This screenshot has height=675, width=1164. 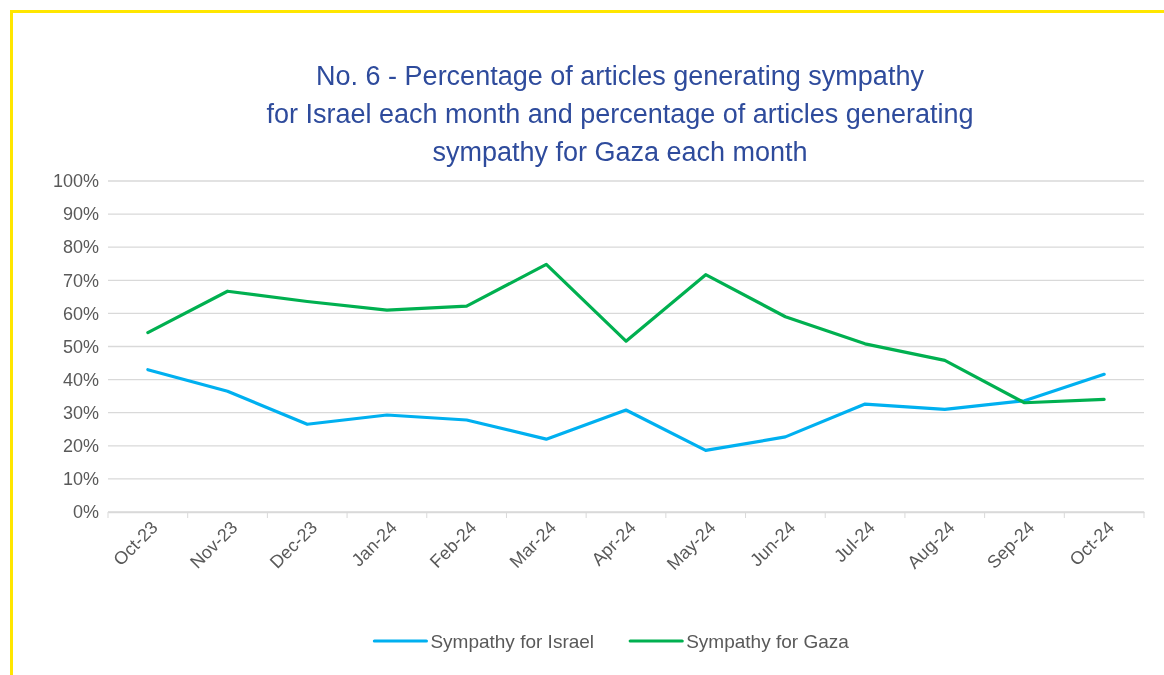 What do you see at coordinates (768, 641) in the screenshot?
I see `legend-label: Sympathy for Gaza` at bounding box center [768, 641].